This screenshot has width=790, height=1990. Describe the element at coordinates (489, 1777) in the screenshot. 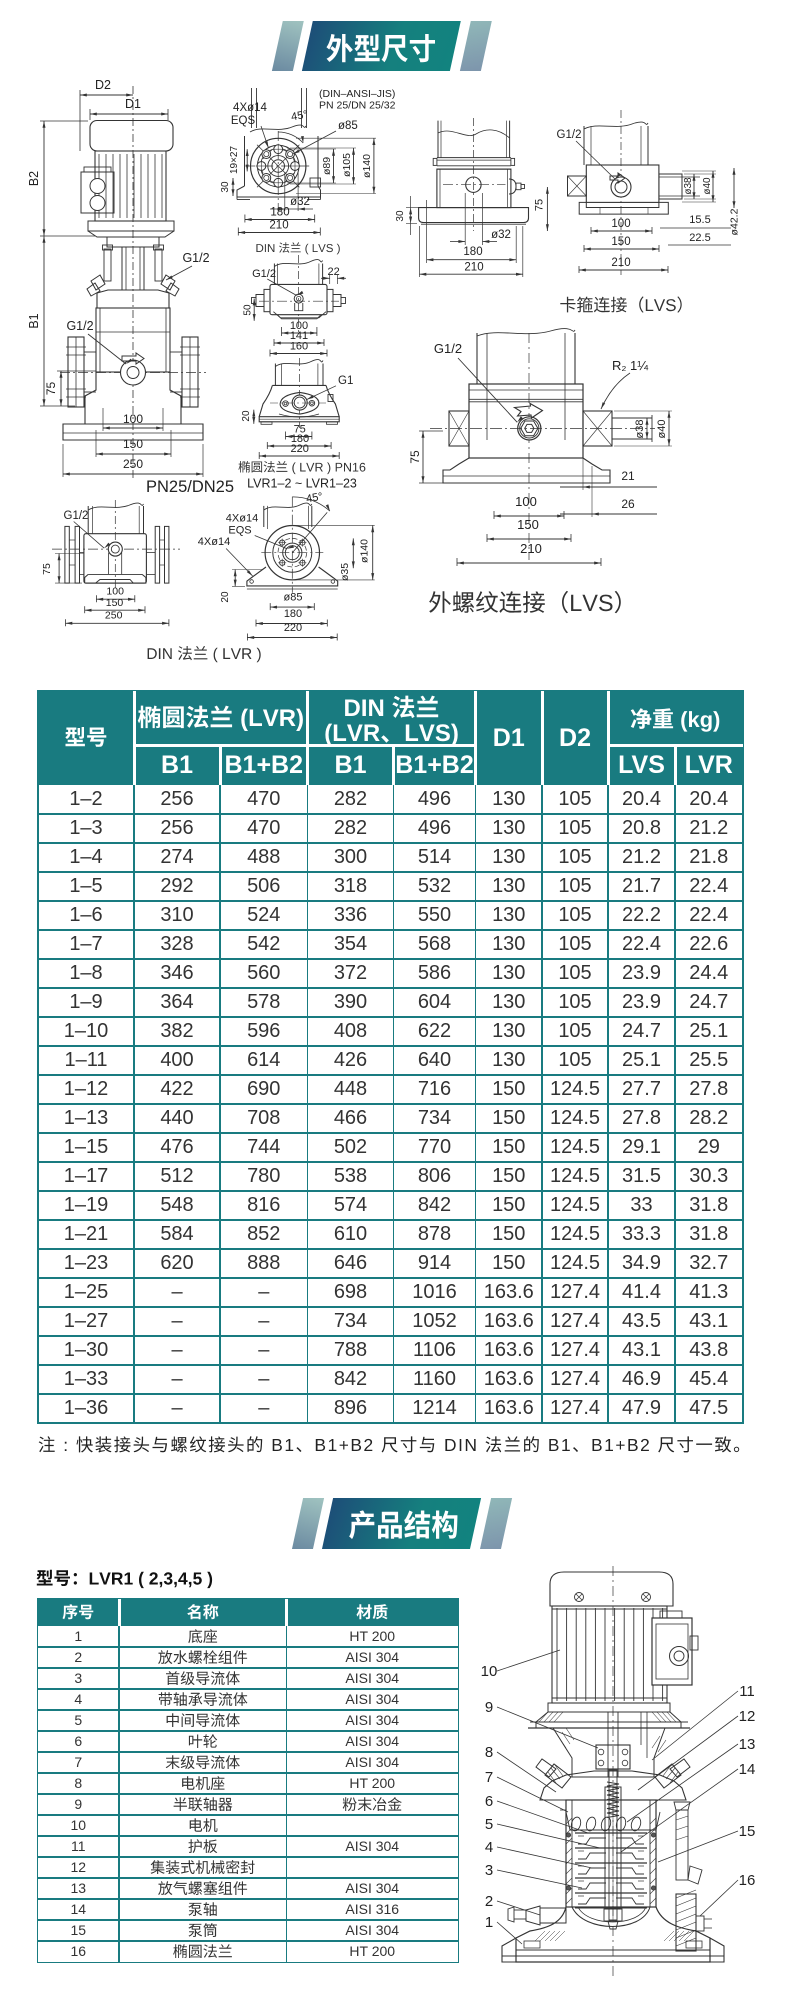

I see `svg-text: 7` at that location.